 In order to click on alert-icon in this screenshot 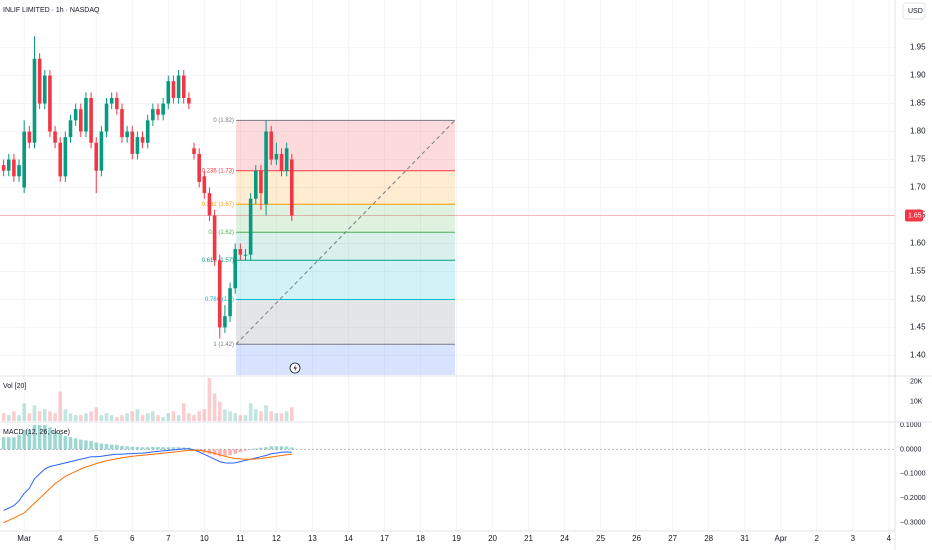, I will do `click(295, 368)`.